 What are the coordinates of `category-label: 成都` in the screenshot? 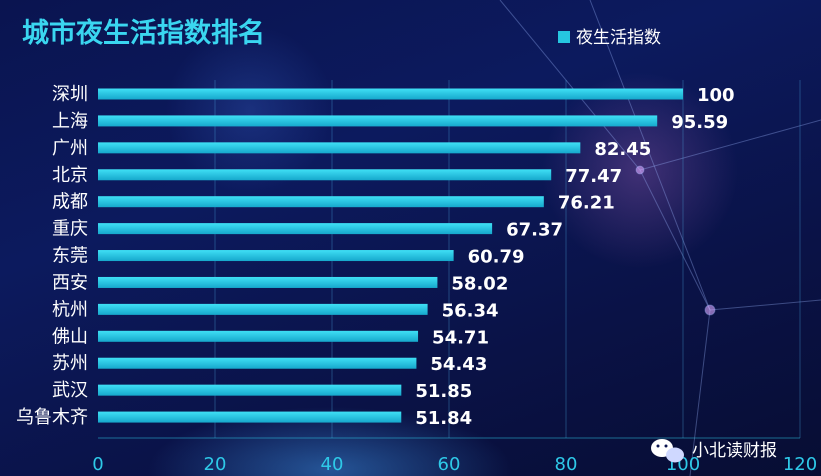 It's located at (70, 202).